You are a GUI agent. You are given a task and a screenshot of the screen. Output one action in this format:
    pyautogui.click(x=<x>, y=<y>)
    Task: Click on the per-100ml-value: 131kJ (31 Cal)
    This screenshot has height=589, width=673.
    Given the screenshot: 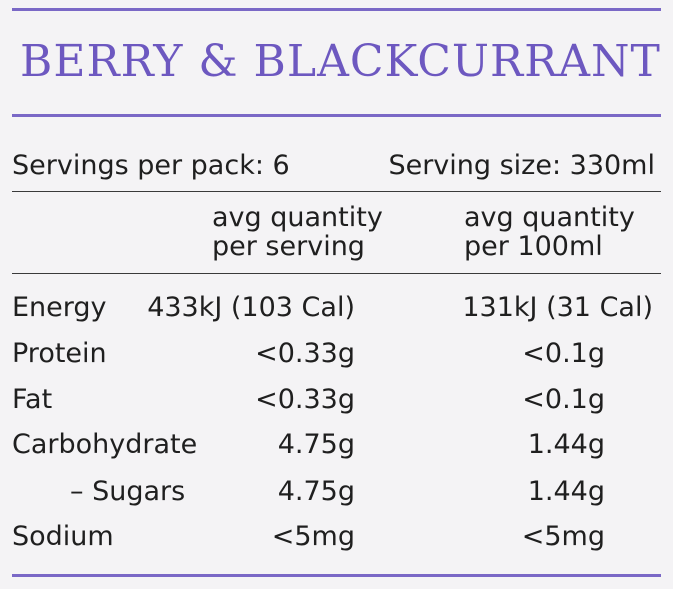 What is the action you would take?
    pyautogui.click(x=557, y=307)
    